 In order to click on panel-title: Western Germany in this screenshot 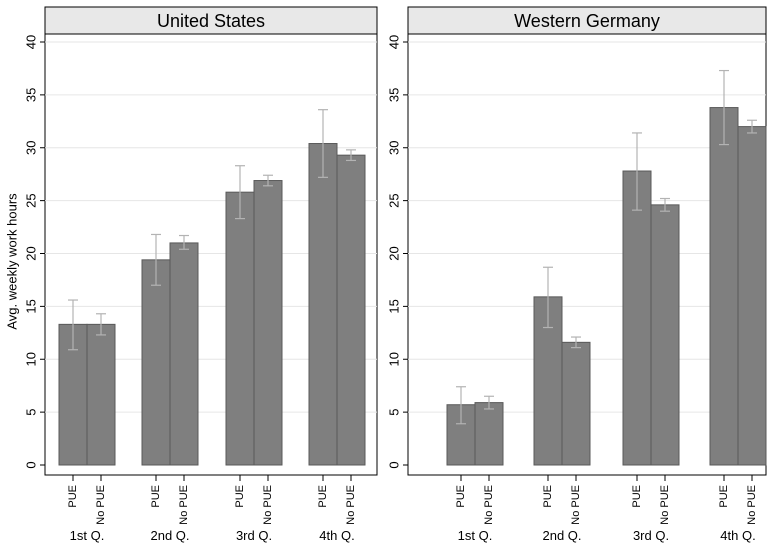, I will do `click(587, 21)`.